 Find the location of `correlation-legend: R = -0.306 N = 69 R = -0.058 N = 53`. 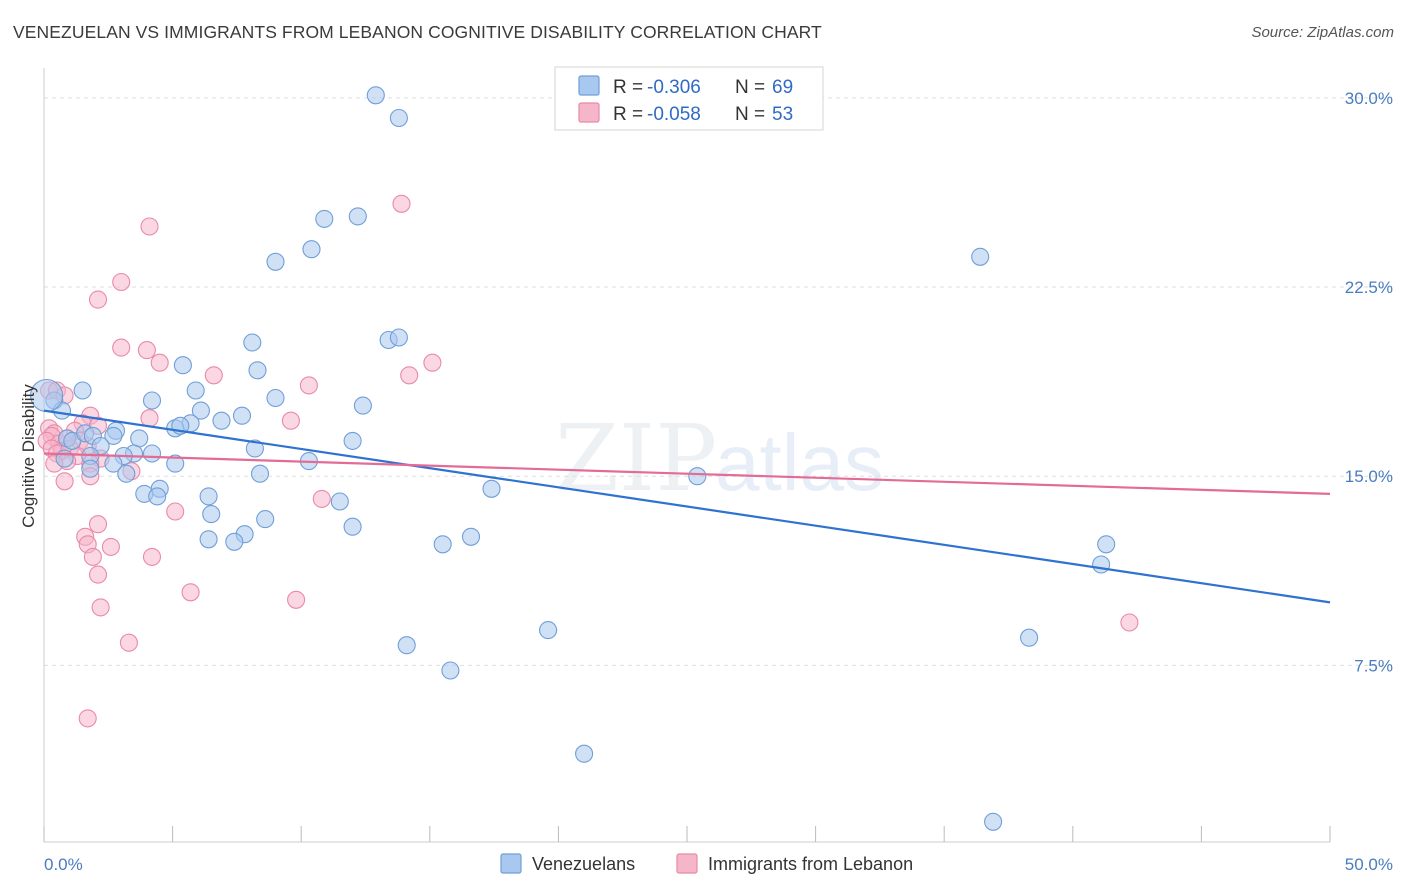

correlation-legend: R = -0.306 N = 69 R = -0.058 N = 53 is located at coordinates (689, 98).